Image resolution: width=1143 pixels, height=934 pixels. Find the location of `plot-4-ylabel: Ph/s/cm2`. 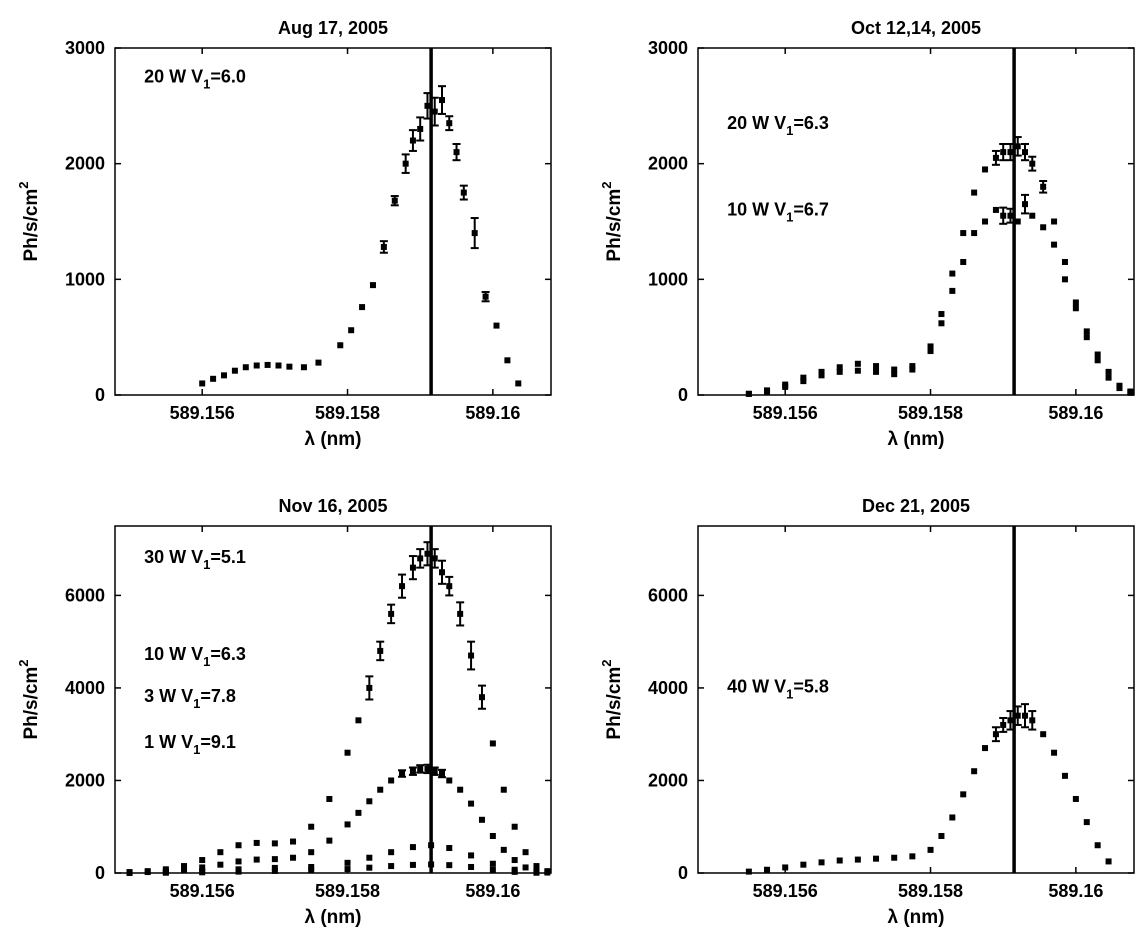

plot-4-ylabel: Ph/s/cm2 is located at coordinates (612, 699).